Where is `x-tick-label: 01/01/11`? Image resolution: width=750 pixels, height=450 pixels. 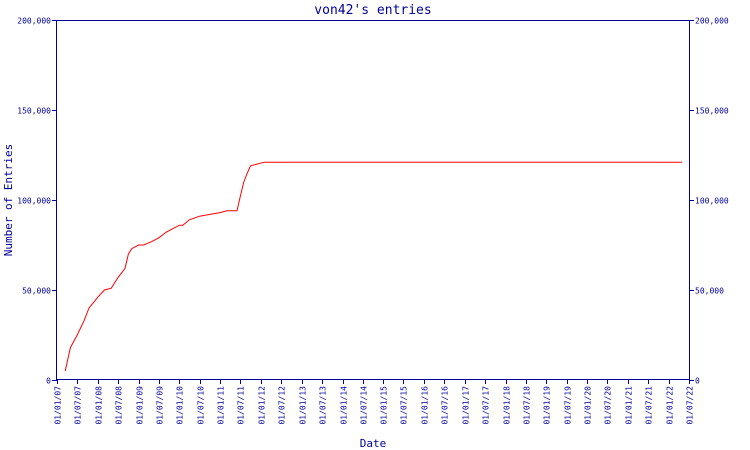 x-tick-label: 01/01/11 is located at coordinates (221, 405).